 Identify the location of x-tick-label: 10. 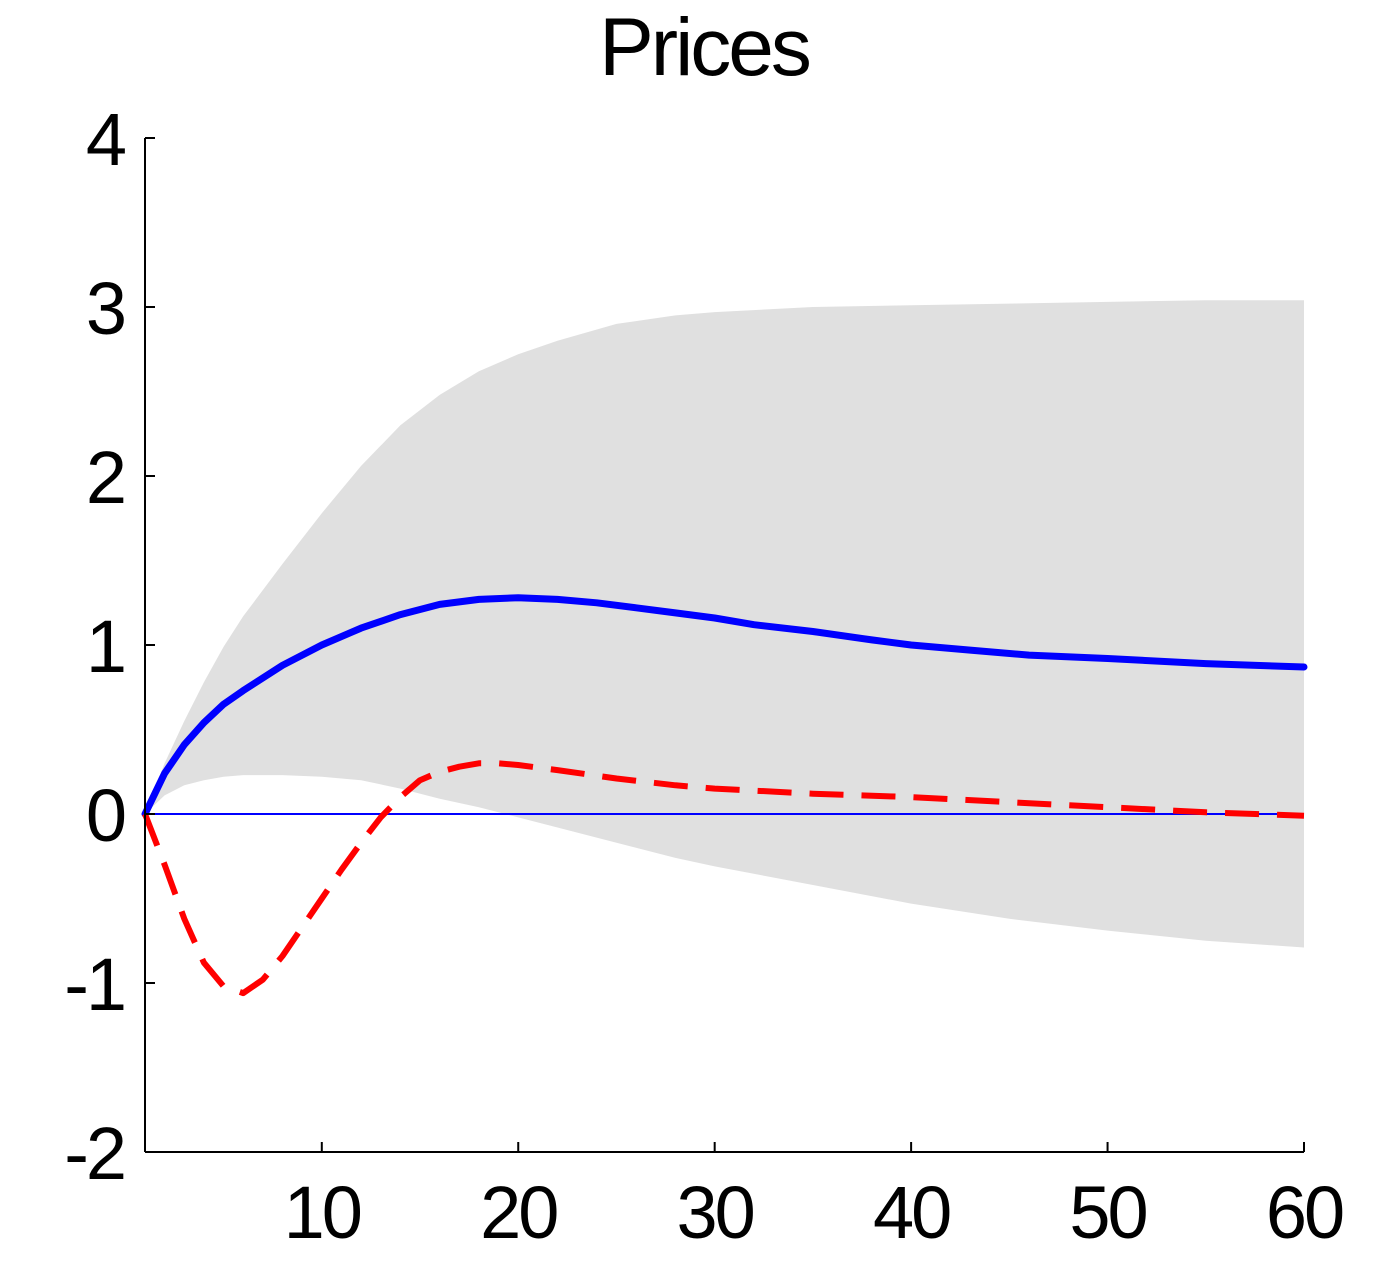
(322, 1212).